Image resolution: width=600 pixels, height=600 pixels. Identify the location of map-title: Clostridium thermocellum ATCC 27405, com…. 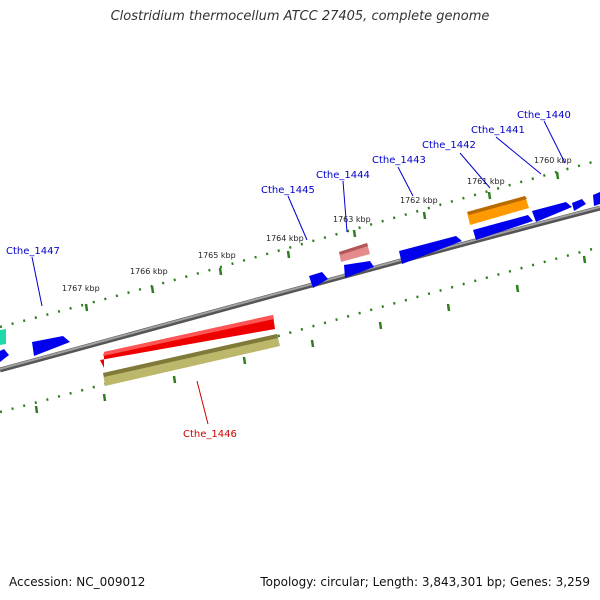
(300, 16).